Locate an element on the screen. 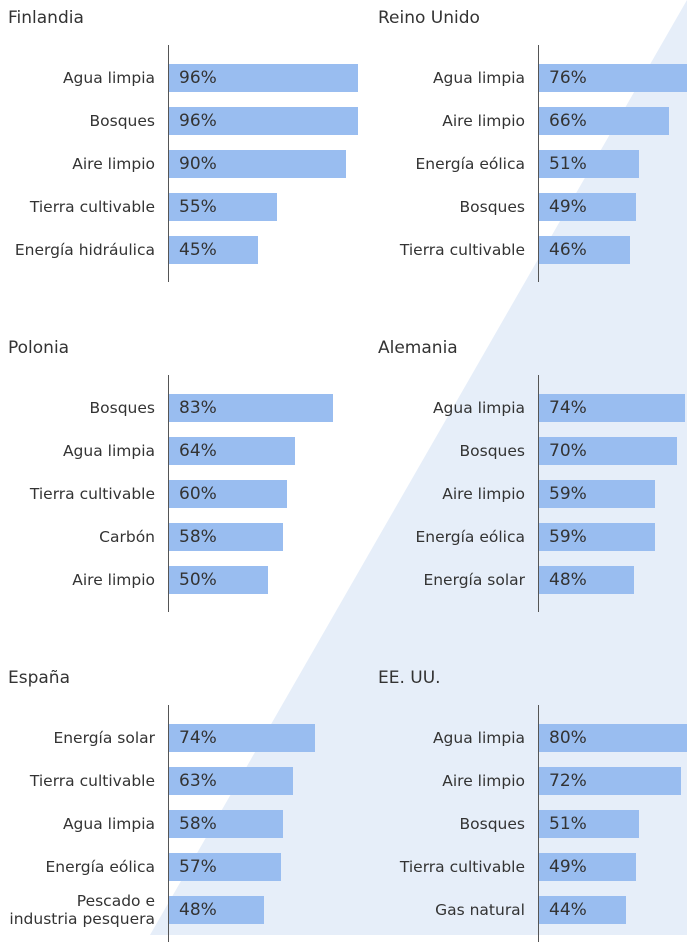  value-label: 66% is located at coordinates (568, 121).